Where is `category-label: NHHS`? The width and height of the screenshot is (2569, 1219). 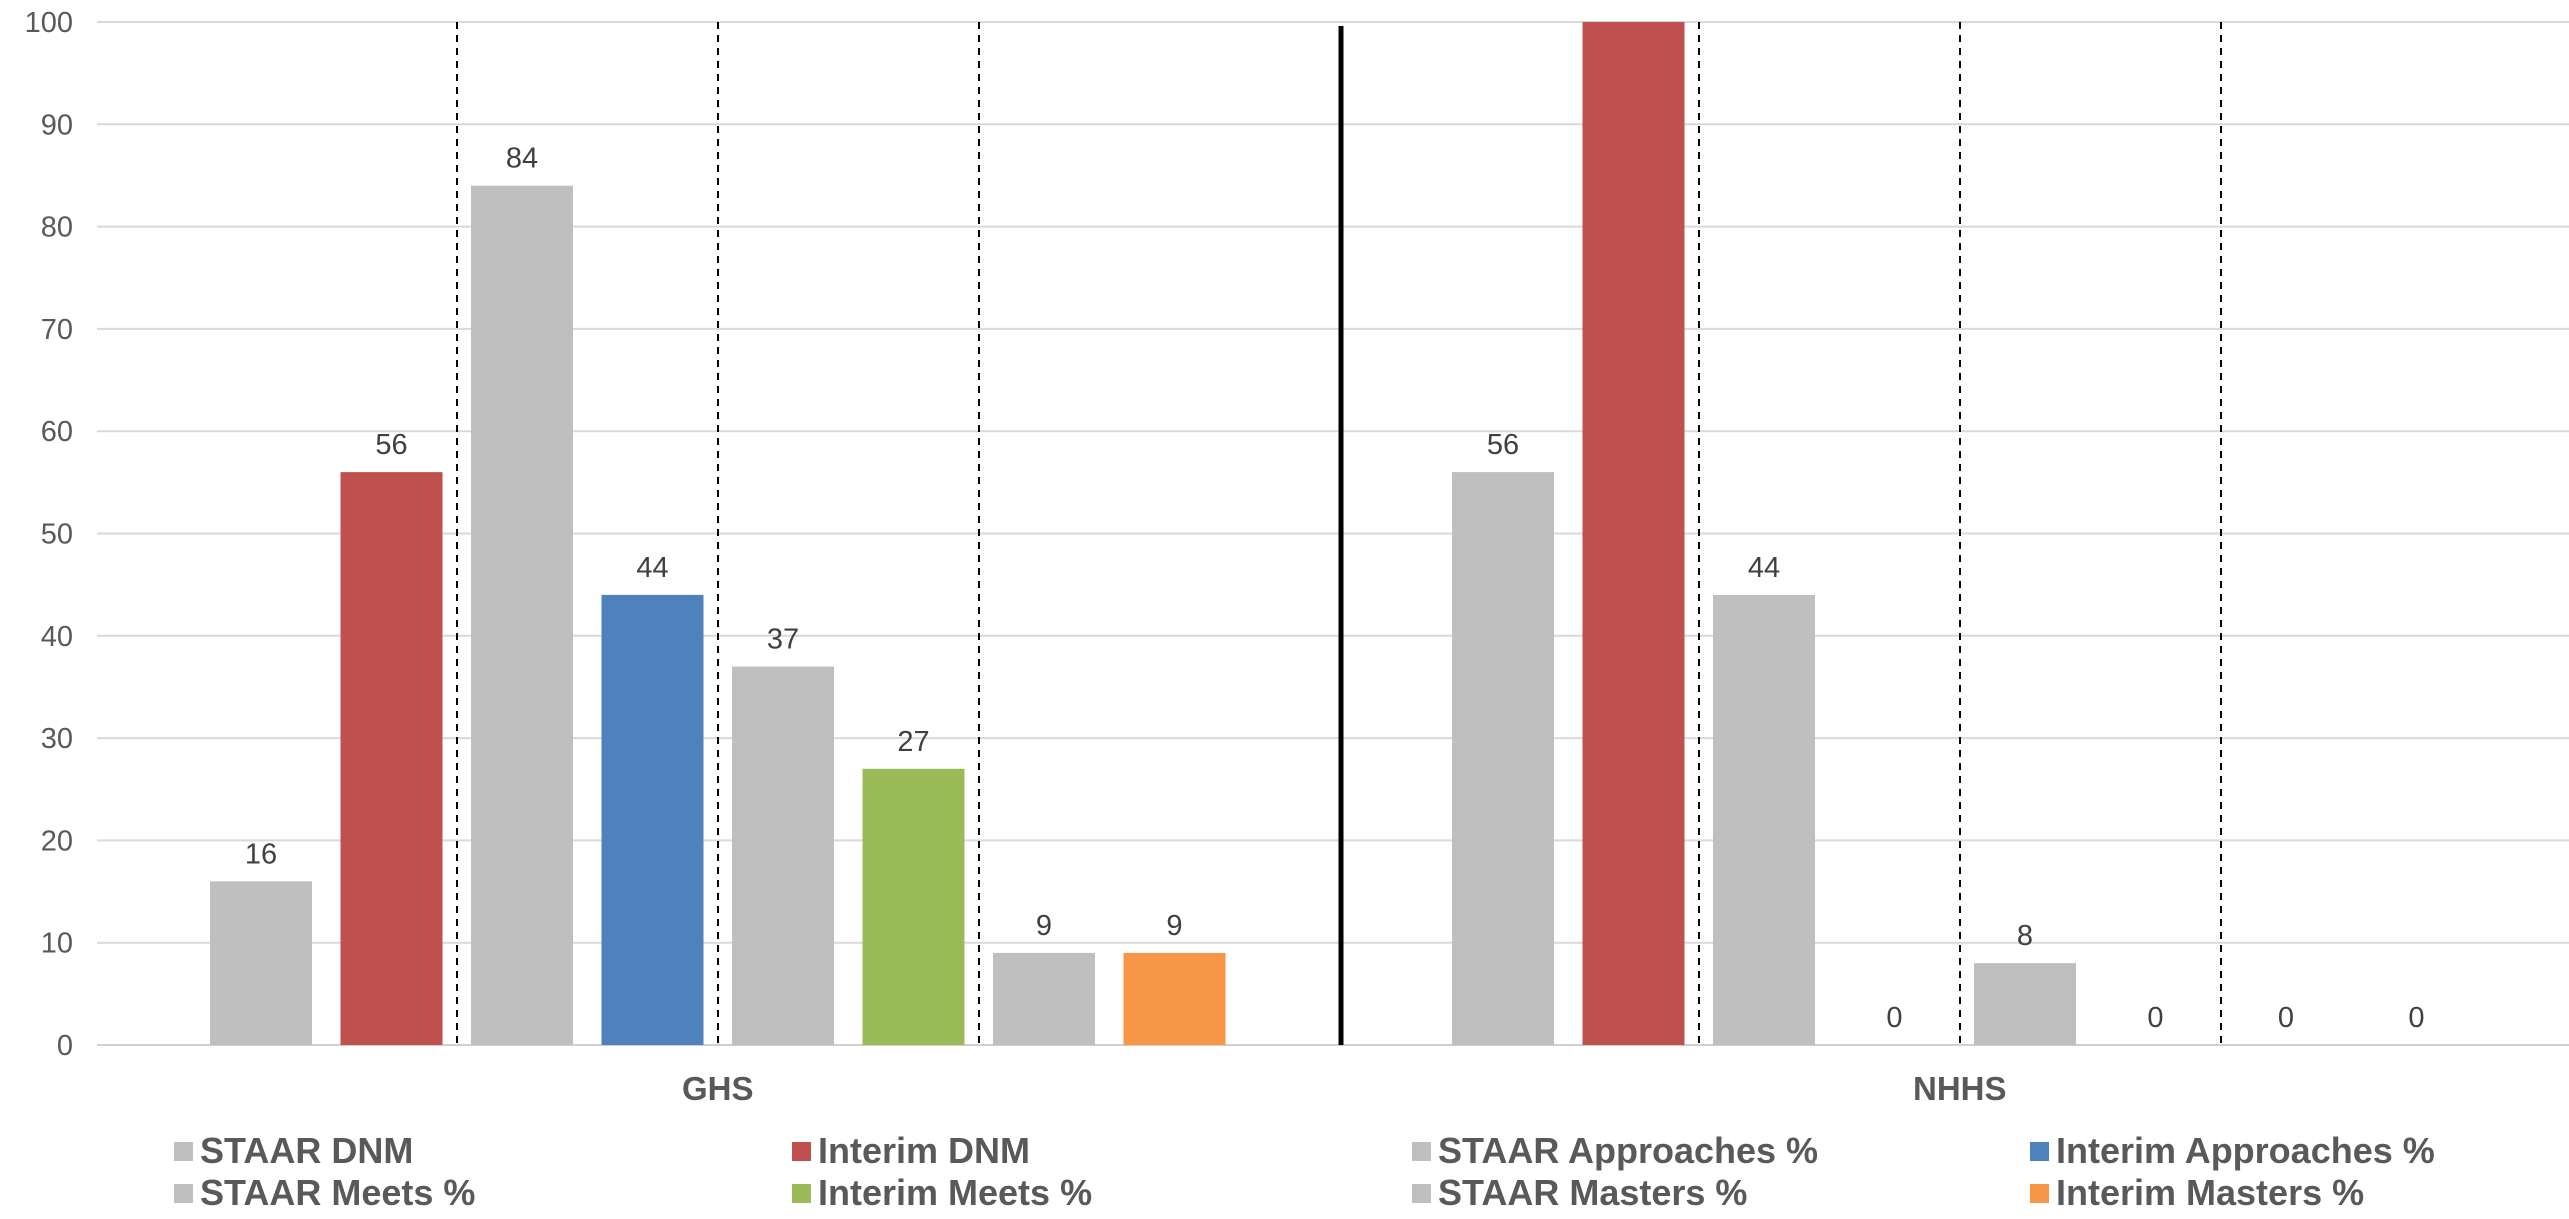
category-label: NHHS is located at coordinates (1960, 1088).